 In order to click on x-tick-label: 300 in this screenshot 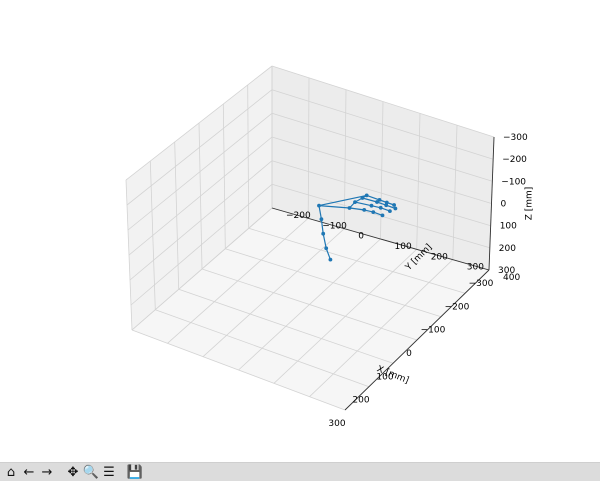, I will do `click(336, 424)`.